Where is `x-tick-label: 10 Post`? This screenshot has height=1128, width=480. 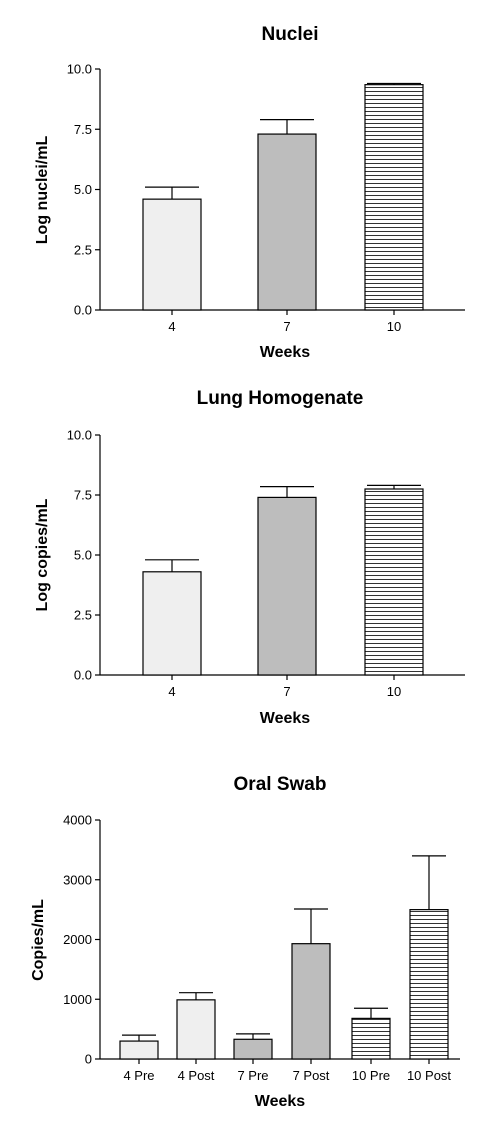
x-tick-label: 10 Post is located at coordinates (429, 1075).